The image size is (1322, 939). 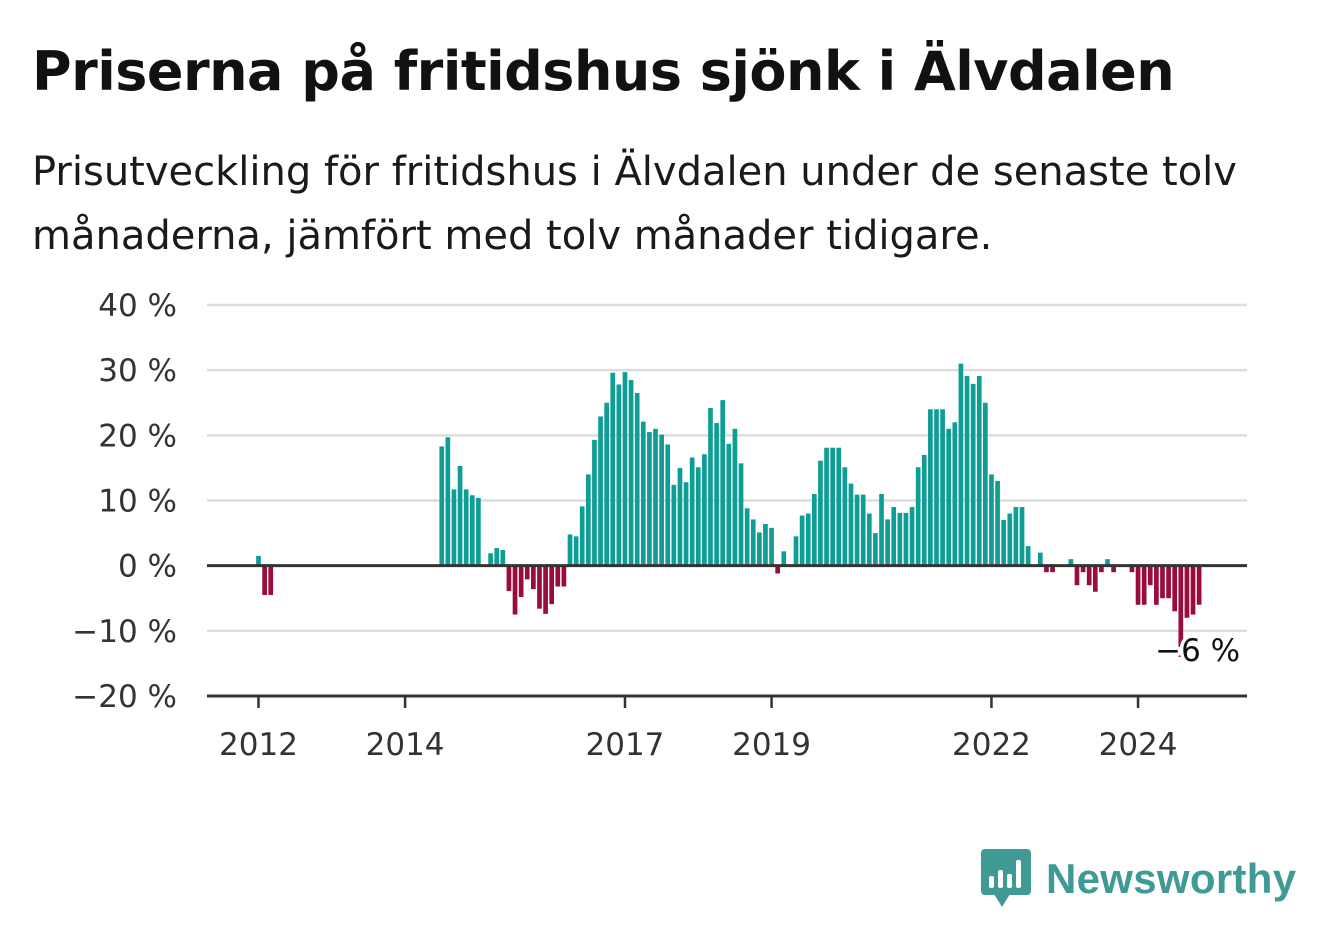 What do you see at coordinates (124, 697) in the screenshot?
I see `y-tick-label: −20 %` at bounding box center [124, 697].